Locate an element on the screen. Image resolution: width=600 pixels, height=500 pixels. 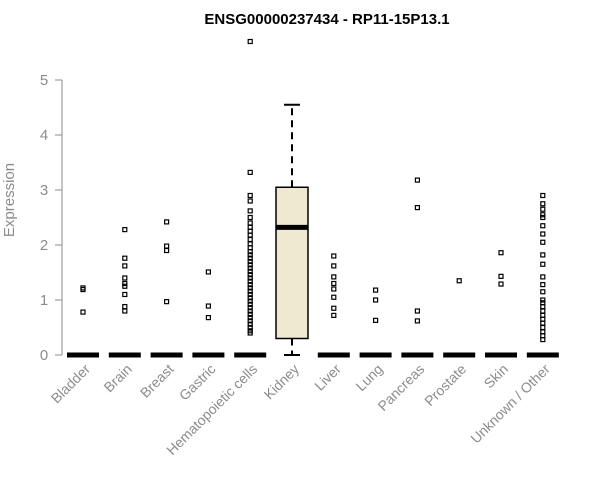
x-tick-label: Prostate is located at coordinates (445, 385).